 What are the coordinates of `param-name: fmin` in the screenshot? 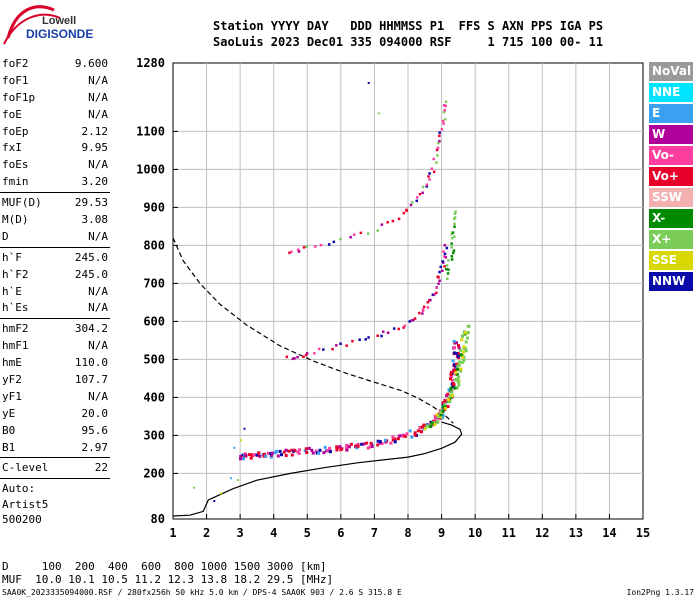 It's located at (15, 182).